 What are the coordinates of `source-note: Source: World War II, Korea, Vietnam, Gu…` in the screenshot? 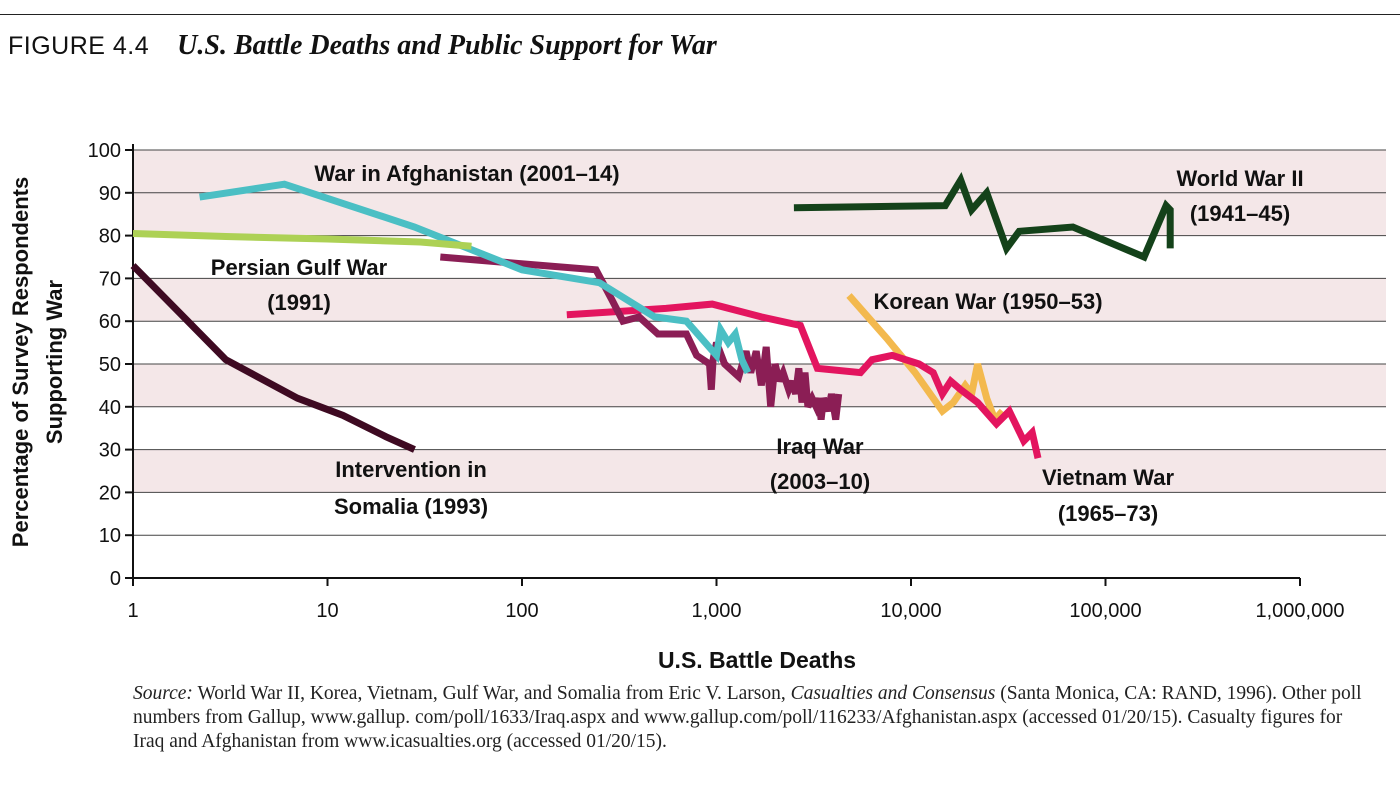 It's located at (753, 718).